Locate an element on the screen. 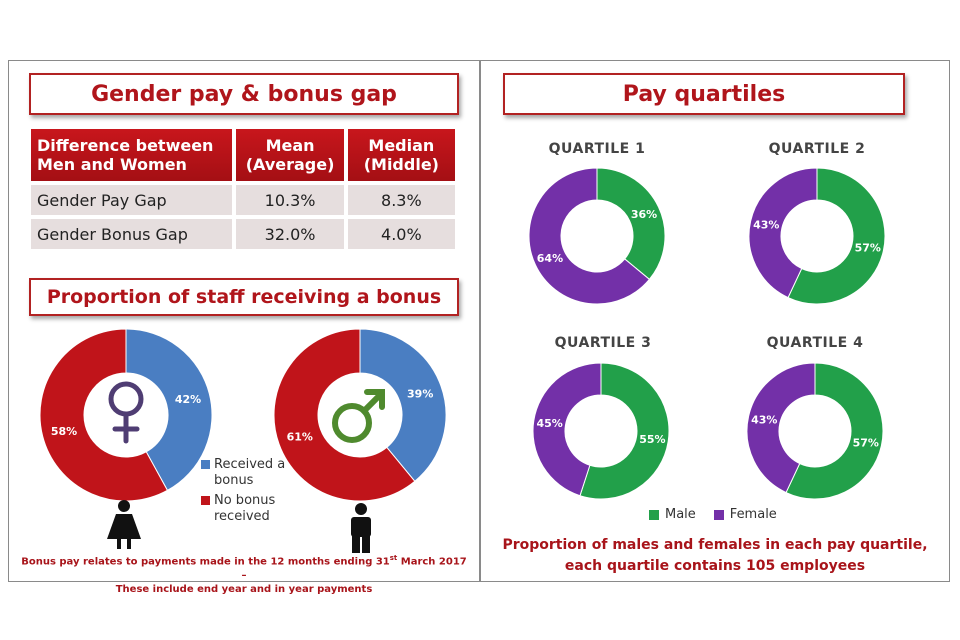 The image size is (960, 640). bonus-legend: Received a bonus No bonus received is located at coordinates (251, 493).